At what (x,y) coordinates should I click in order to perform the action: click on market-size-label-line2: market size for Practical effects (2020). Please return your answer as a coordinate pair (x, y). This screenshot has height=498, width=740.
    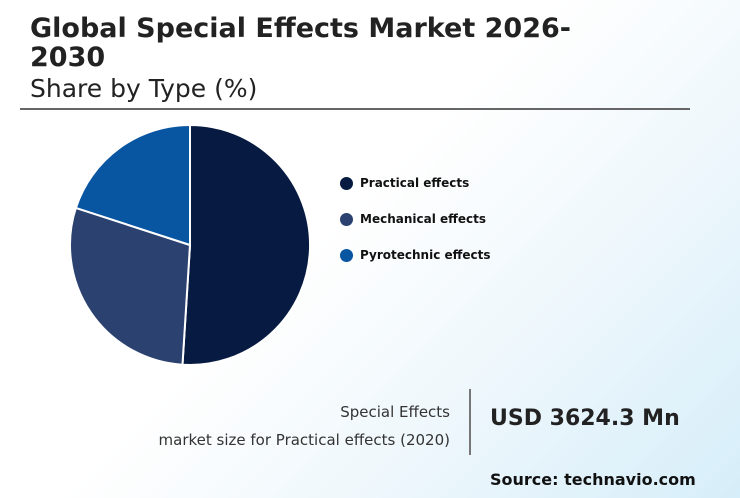
    Looking at the image, I should click on (304, 440).